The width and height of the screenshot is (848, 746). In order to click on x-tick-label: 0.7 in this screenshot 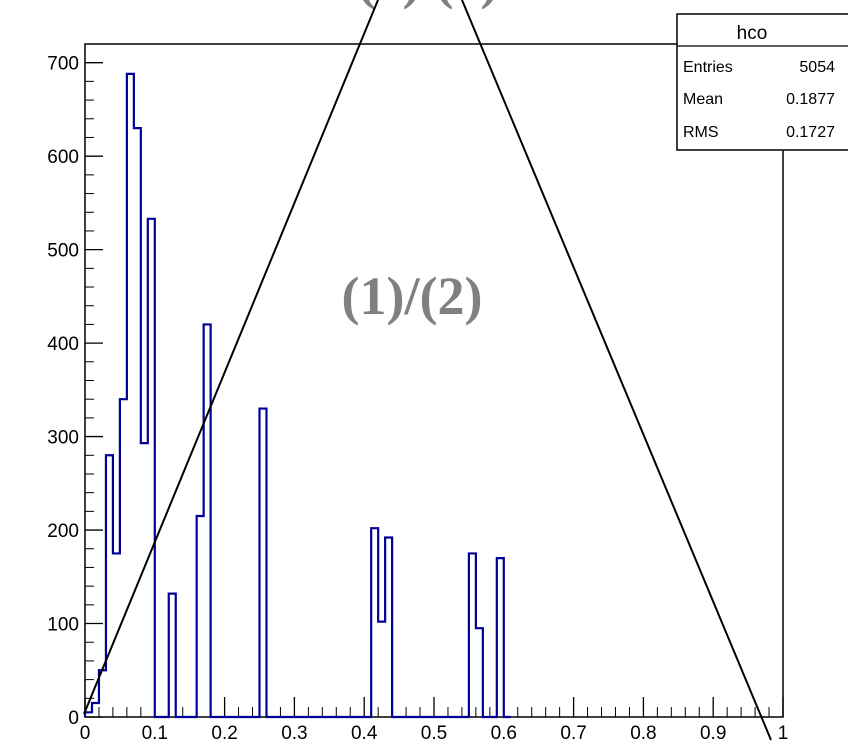, I will do `click(573, 733)`.